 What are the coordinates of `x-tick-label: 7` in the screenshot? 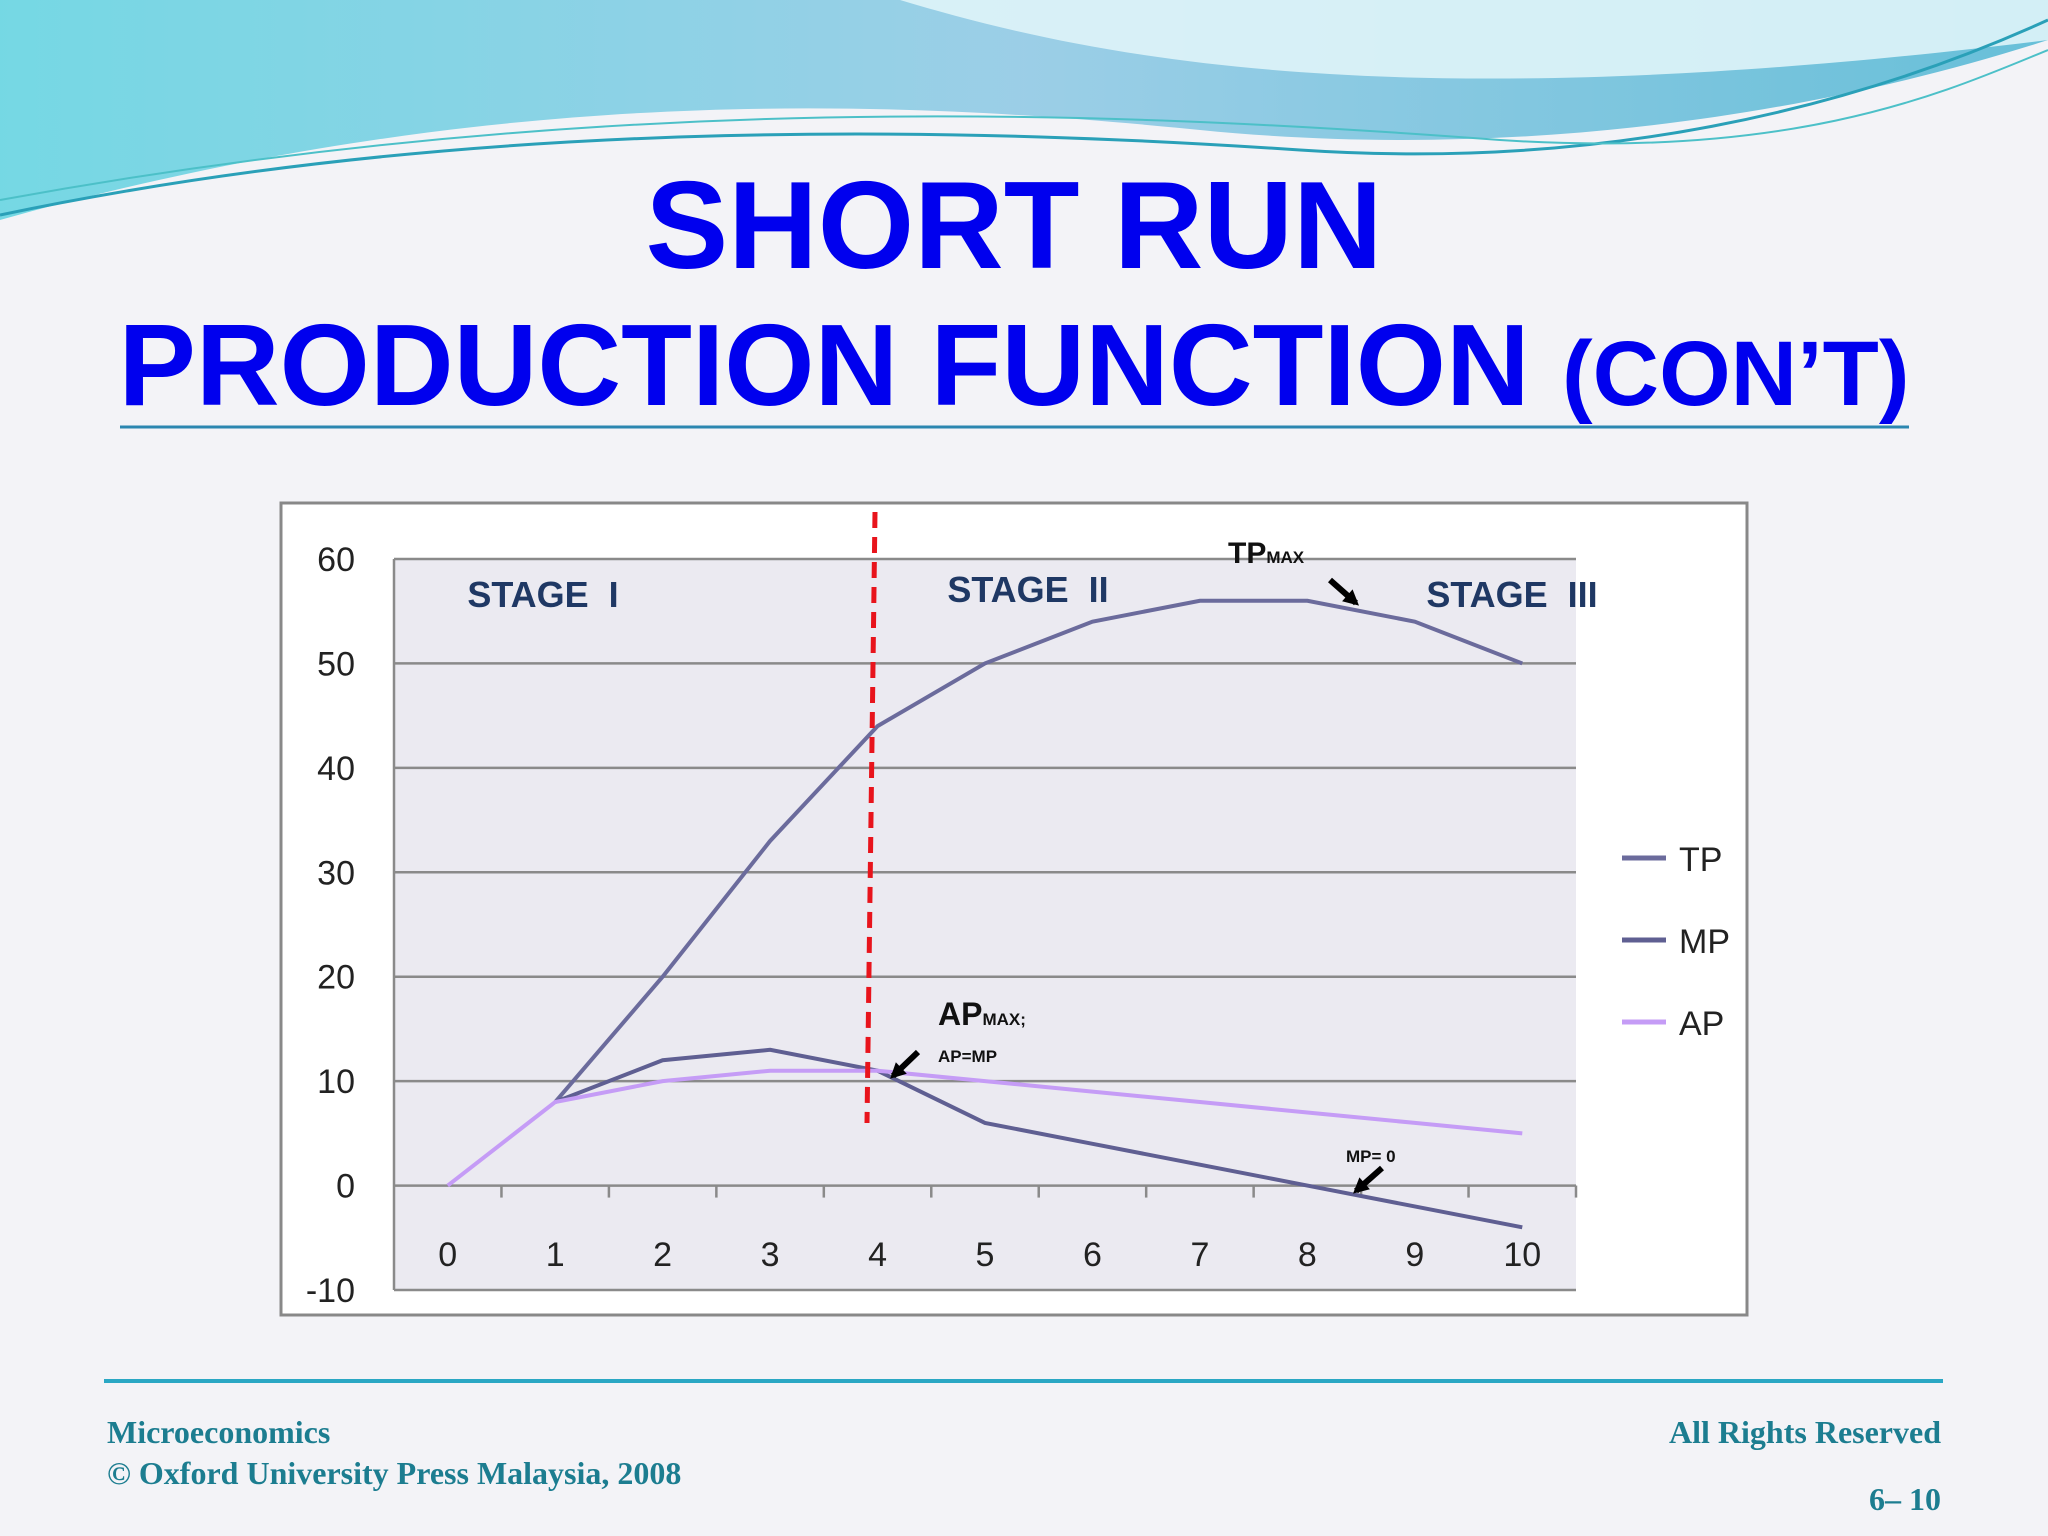 It's located at (1199, 1255).